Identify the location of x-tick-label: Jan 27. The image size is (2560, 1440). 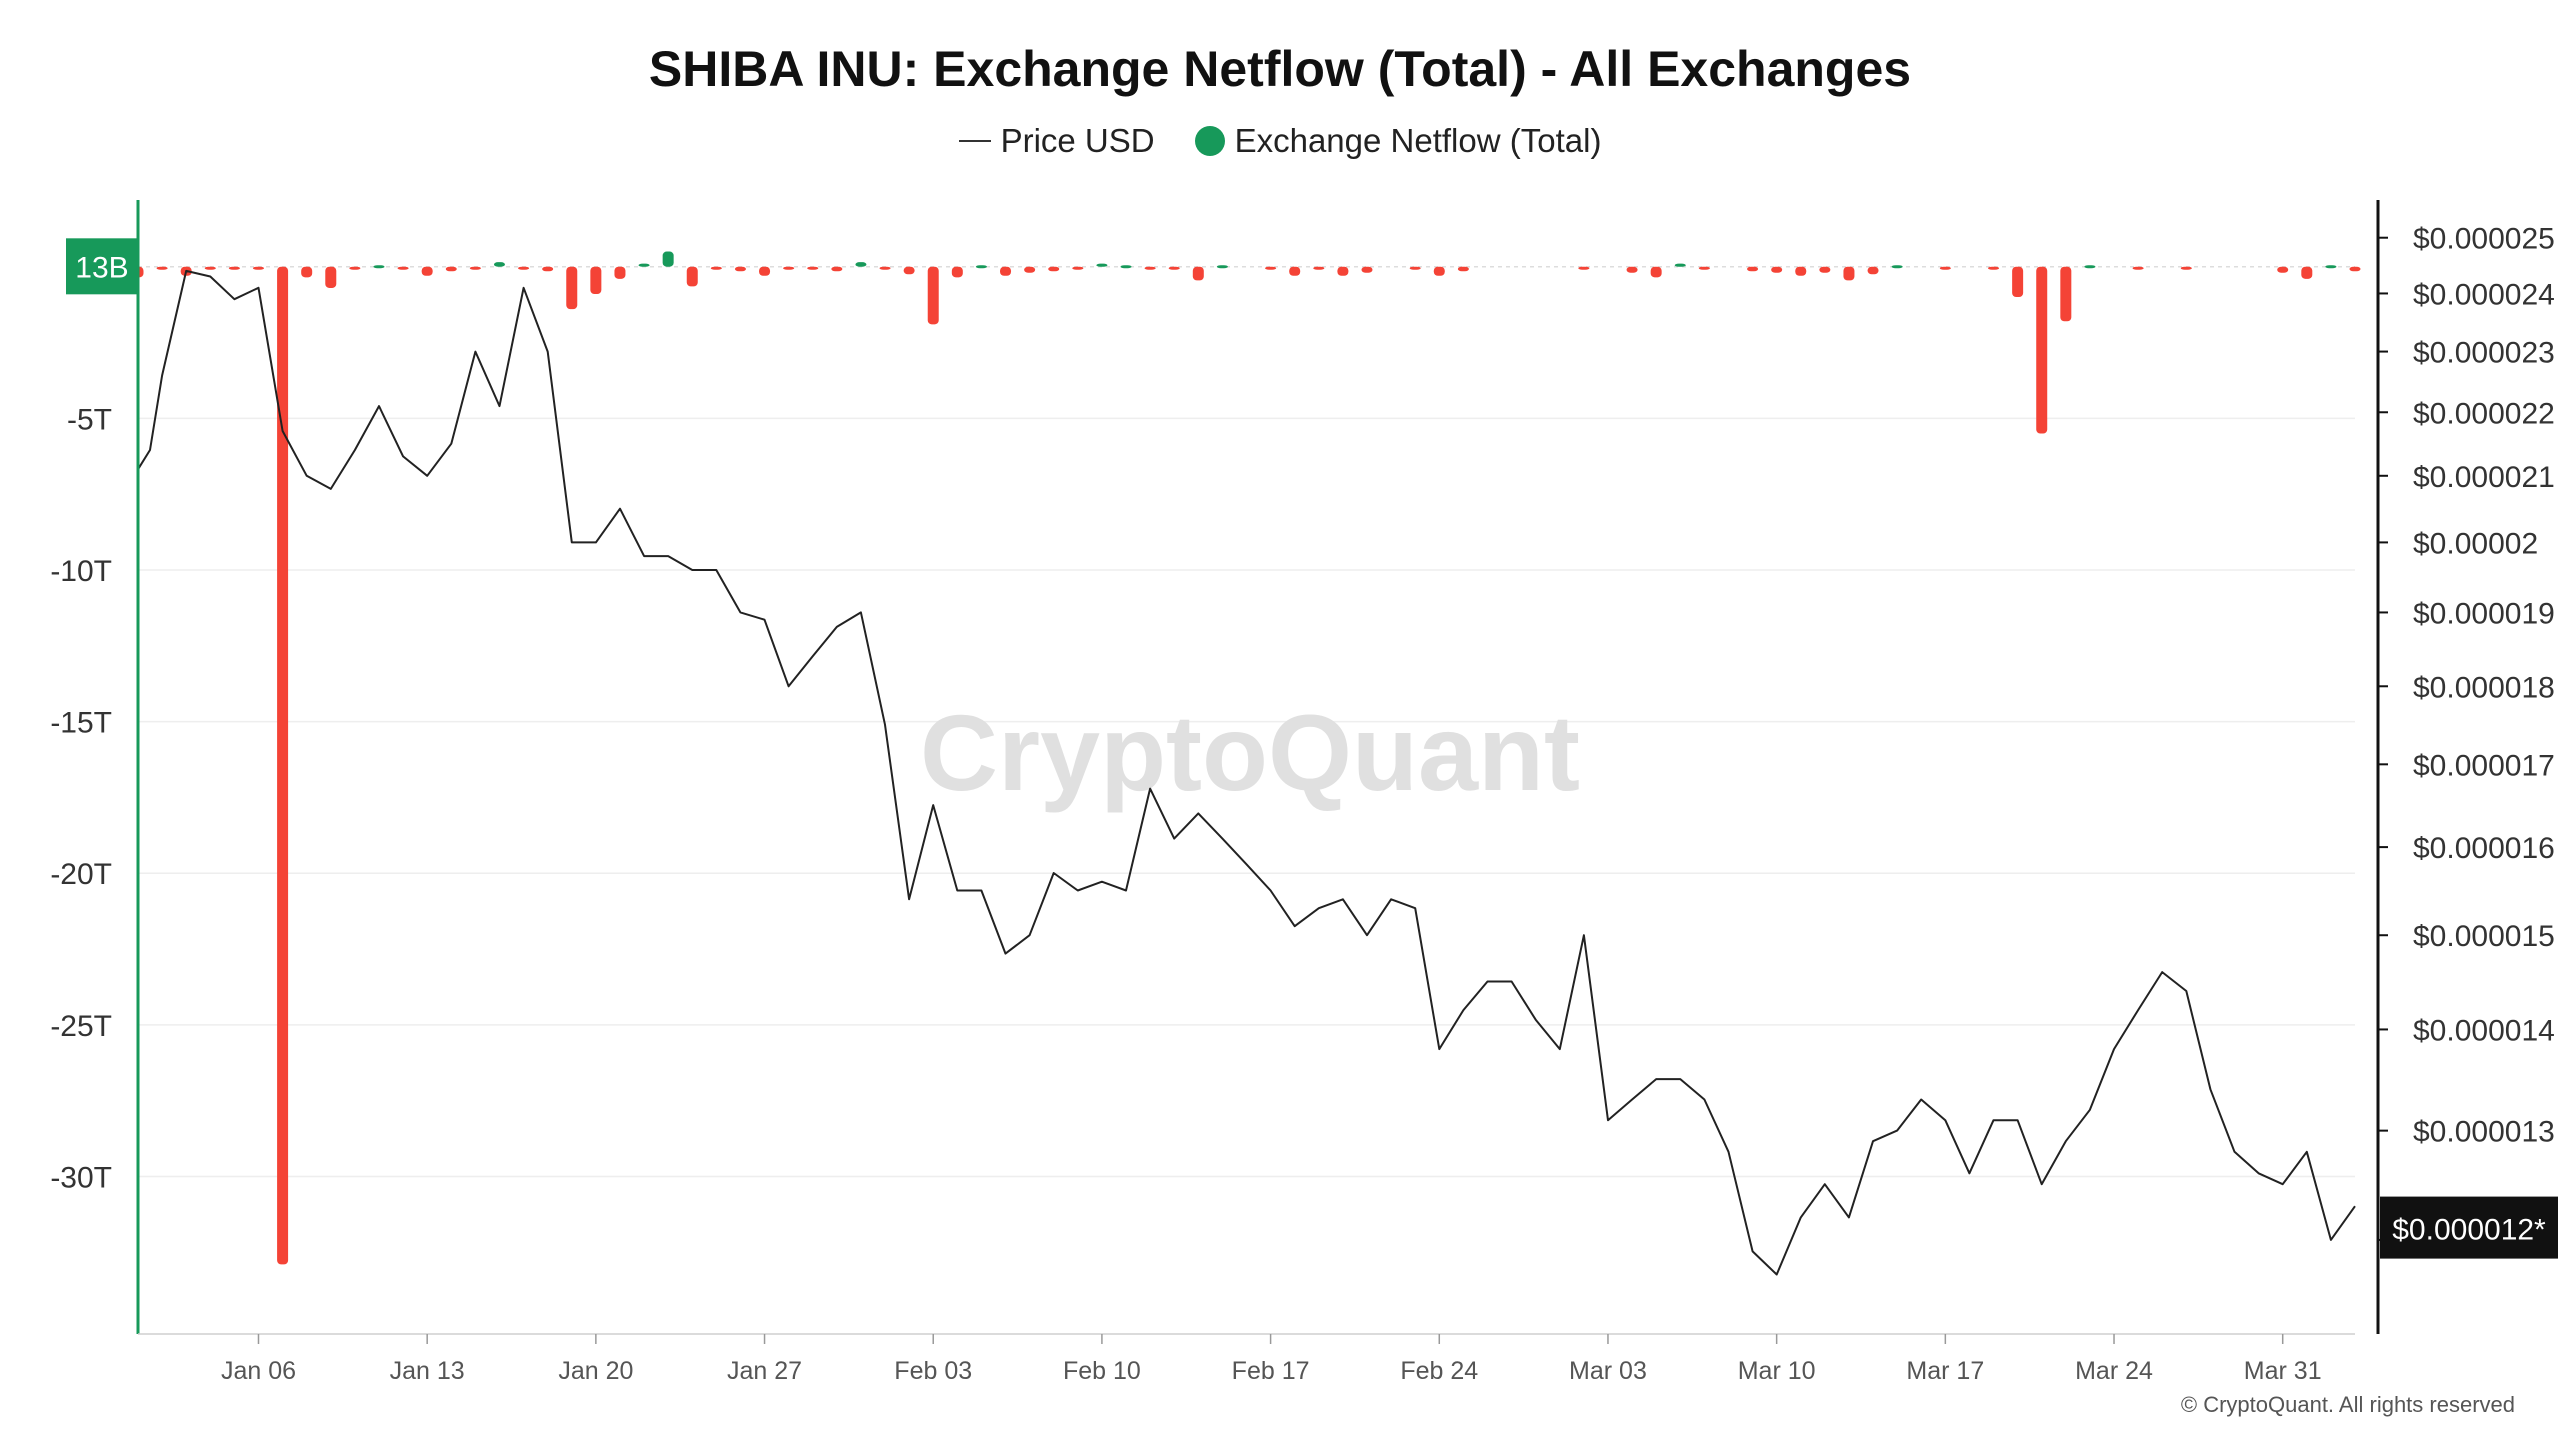
(764, 1371).